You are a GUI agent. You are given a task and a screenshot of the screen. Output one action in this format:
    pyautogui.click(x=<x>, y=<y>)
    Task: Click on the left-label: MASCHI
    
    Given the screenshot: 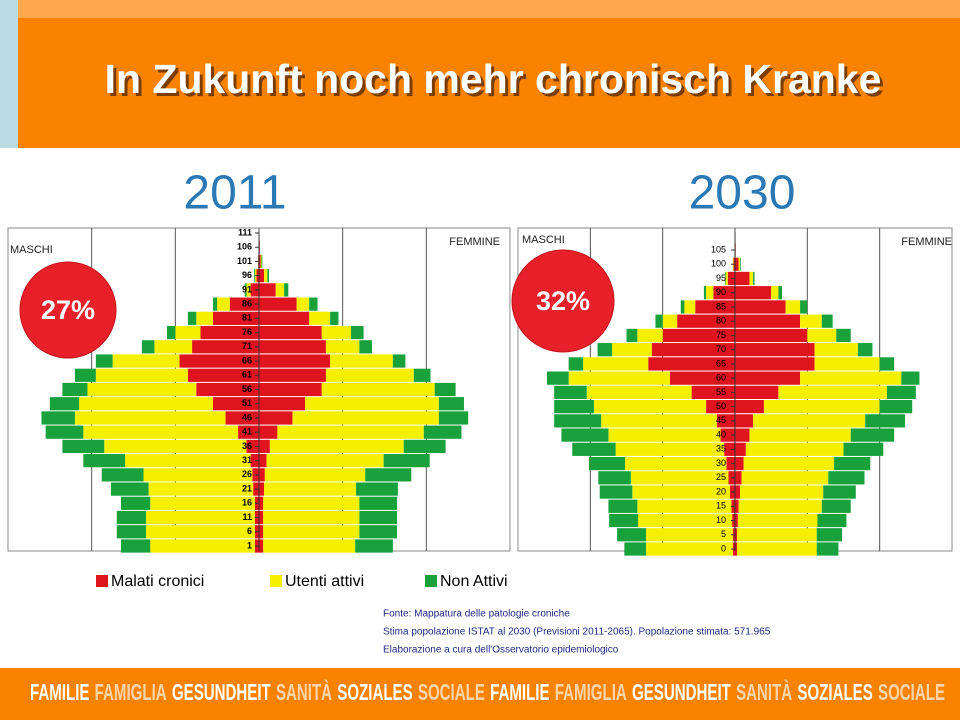 What is the action you would take?
    pyautogui.click(x=31, y=250)
    